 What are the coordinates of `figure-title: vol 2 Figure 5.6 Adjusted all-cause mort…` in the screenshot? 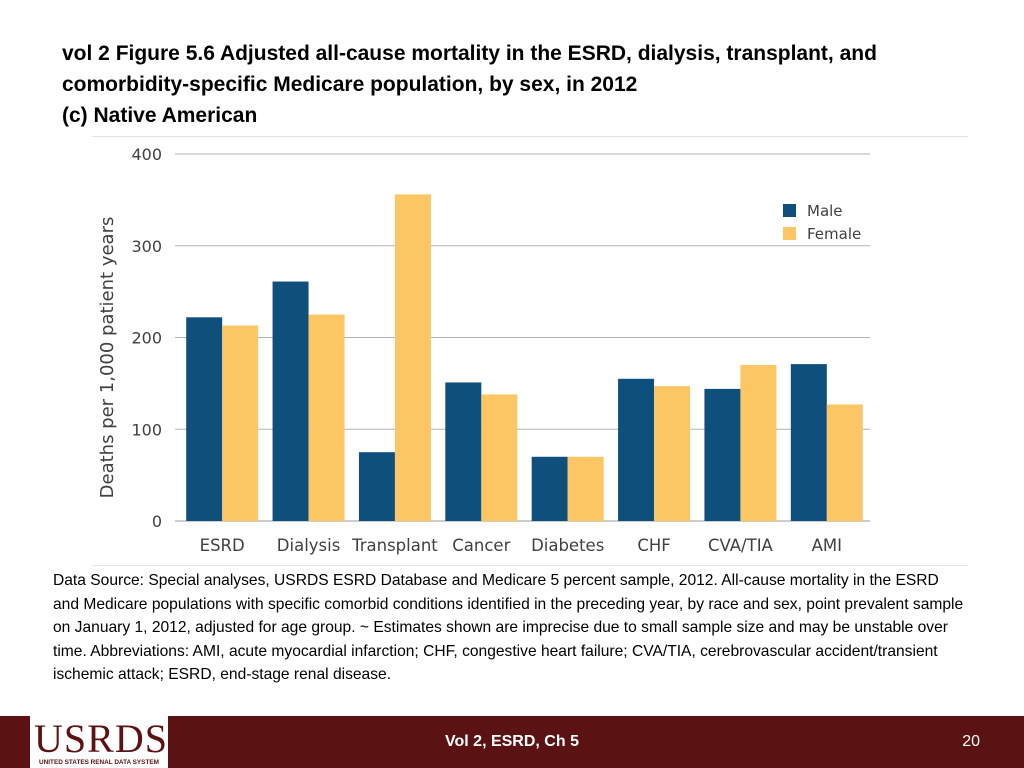 It's located at (512, 84).